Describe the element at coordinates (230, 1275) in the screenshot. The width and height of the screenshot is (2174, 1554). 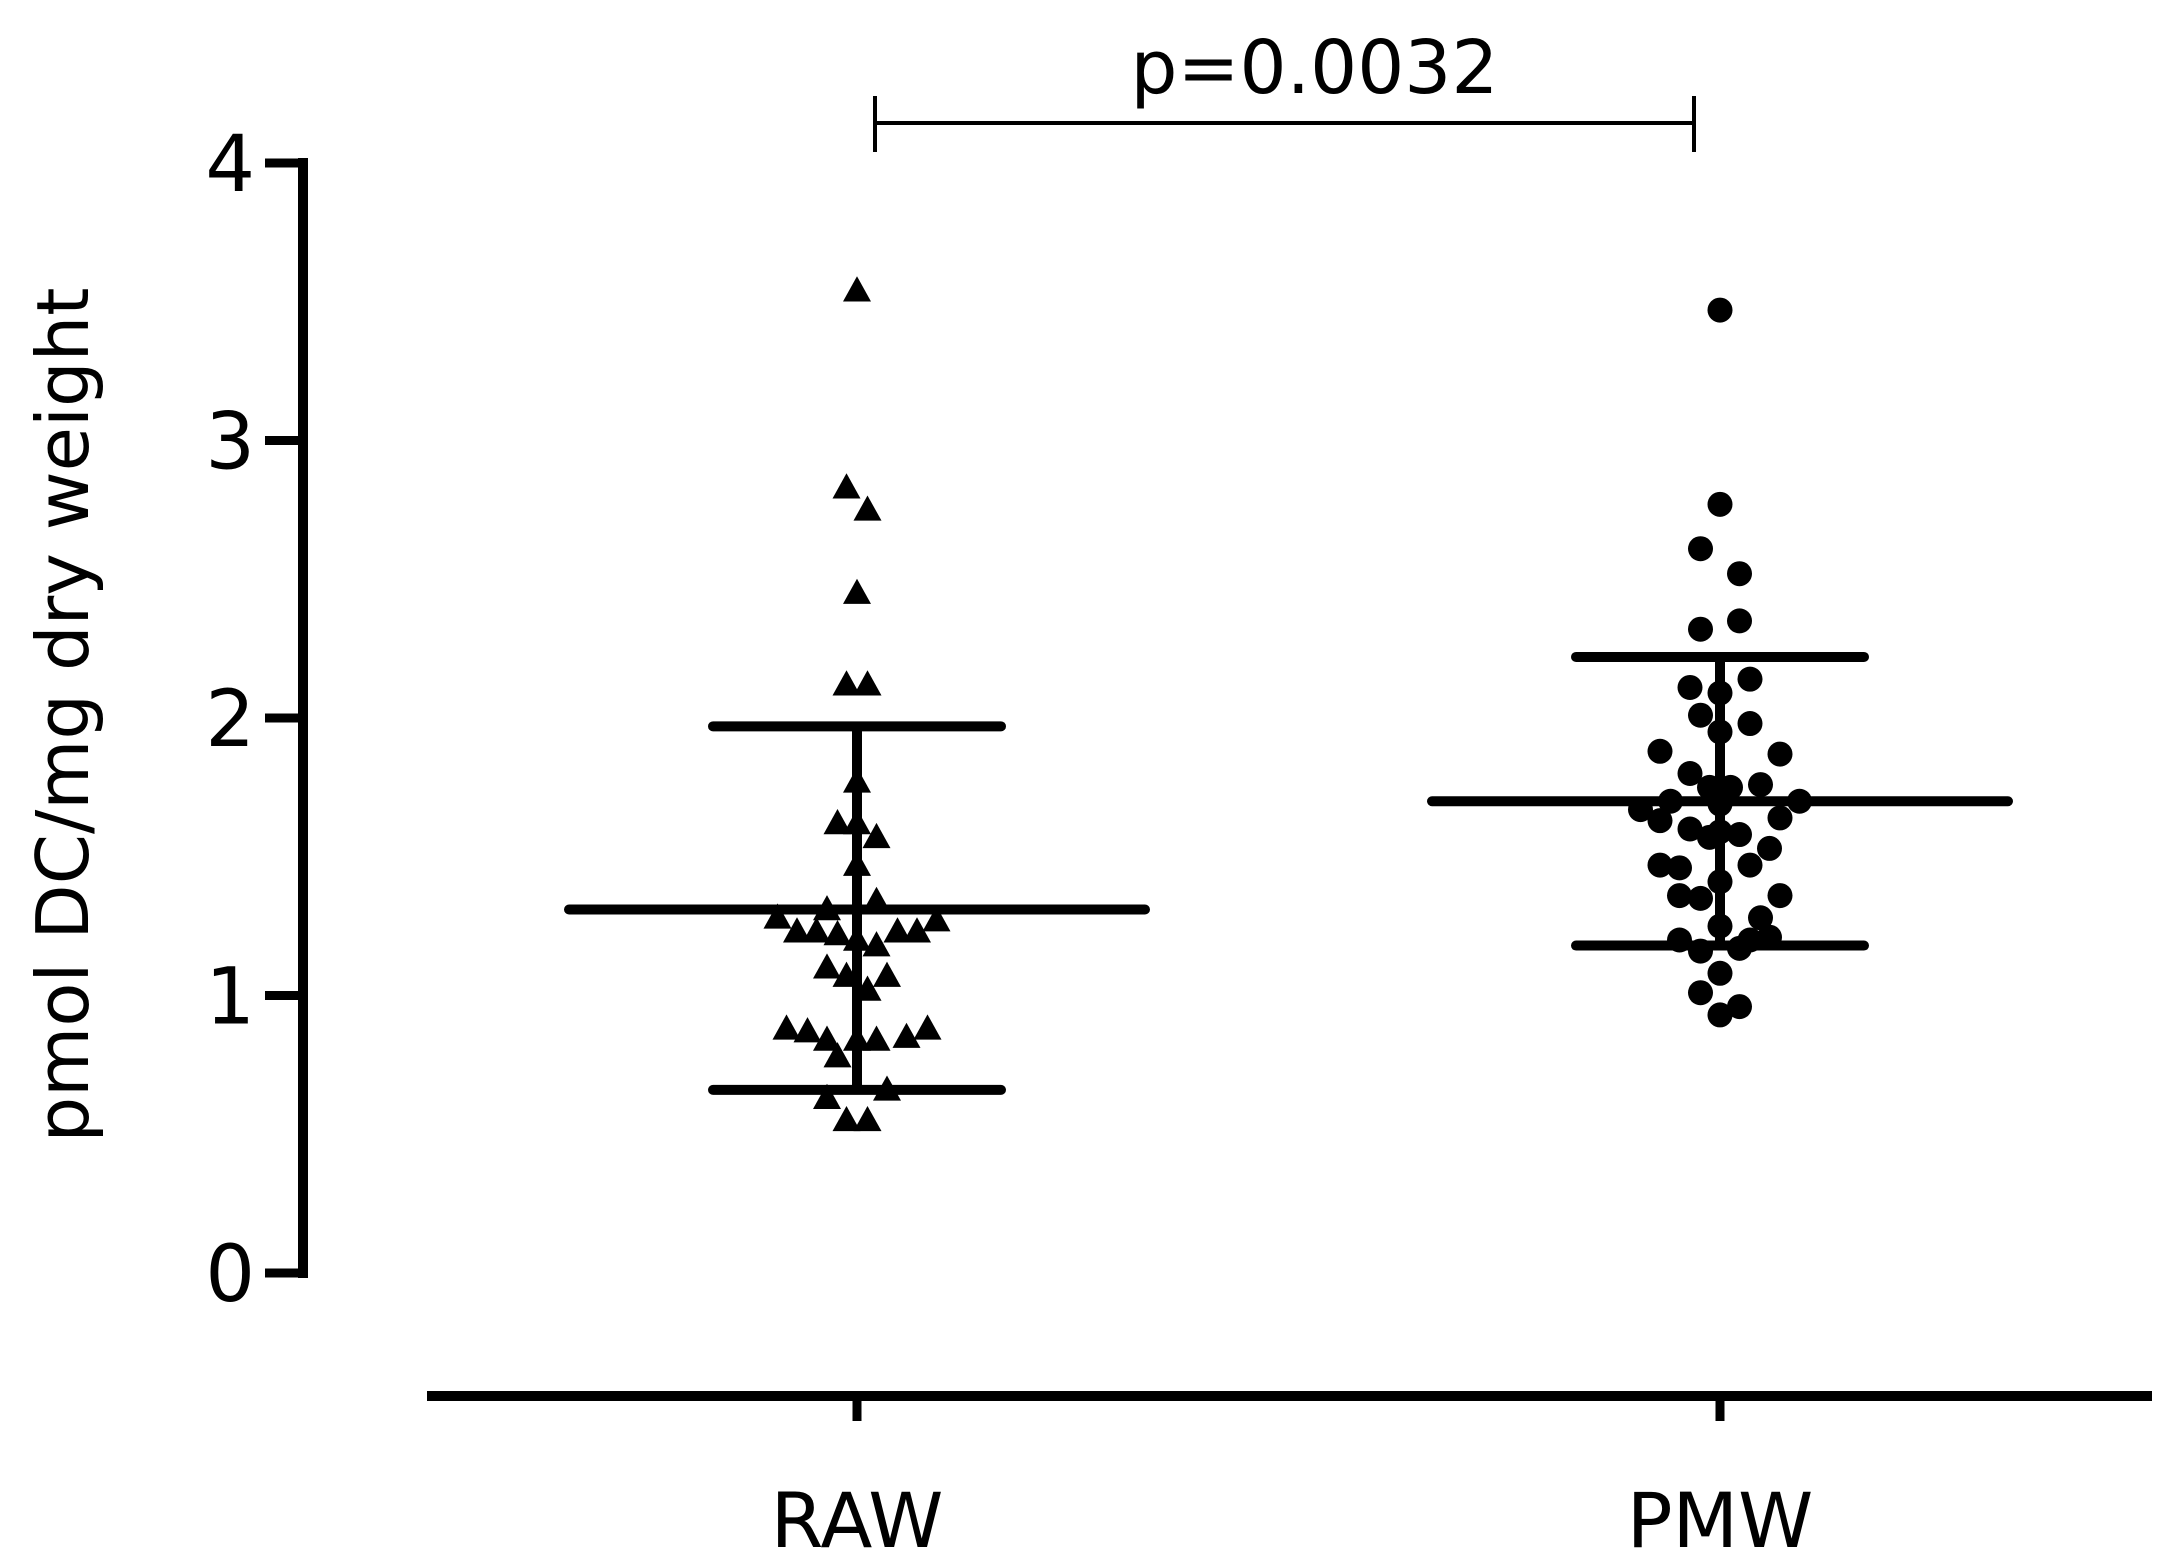
I see `y-tick-label: 0` at that location.